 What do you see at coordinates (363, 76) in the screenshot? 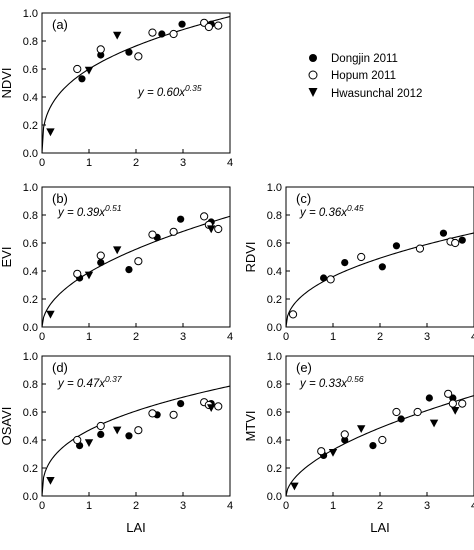
I see `legend-label-hopum: Hopum 2011` at bounding box center [363, 76].